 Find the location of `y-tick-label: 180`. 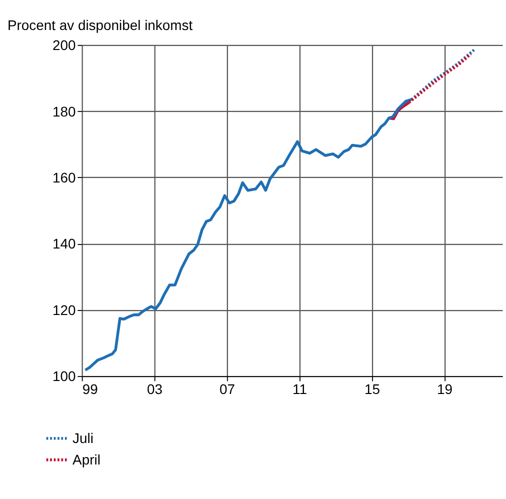

y-tick-label: 180 is located at coordinates (64, 111).